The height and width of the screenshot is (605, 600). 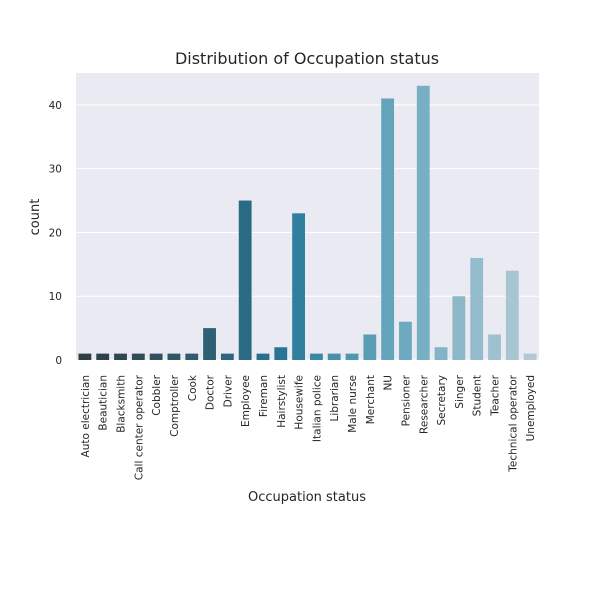 What do you see at coordinates (104, 403) in the screenshot?
I see `x-tick-label: Beautician` at bounding box center [104, 403].